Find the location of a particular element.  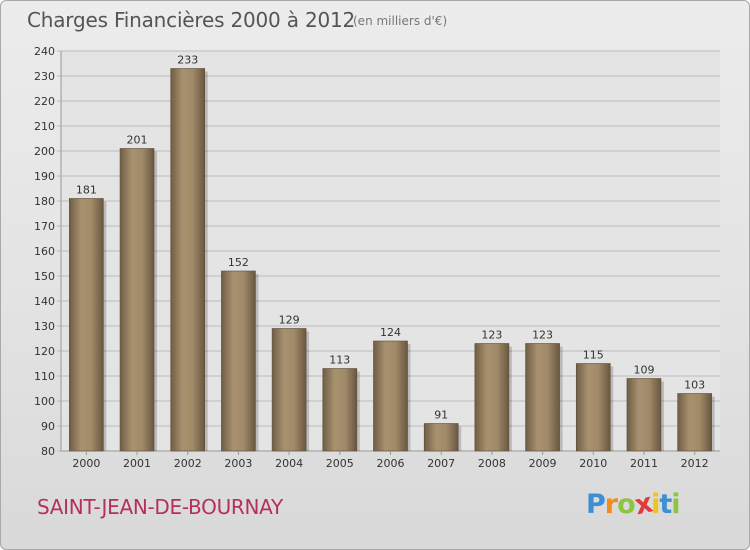

y-tick-label: 170 is located at coordinates (44, 226).